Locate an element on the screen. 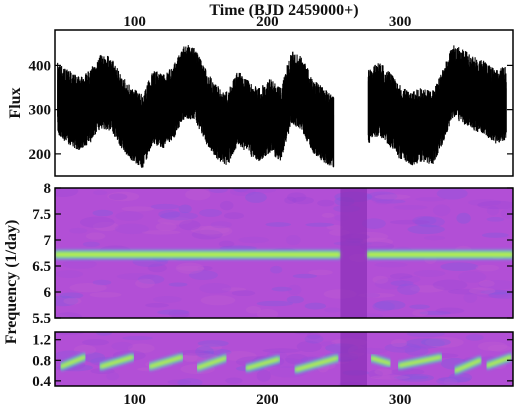 The height and width of the screenshot is (415, 520). frequency-ylabel: Frequency (1/day) is located at coordinates (11, 282).